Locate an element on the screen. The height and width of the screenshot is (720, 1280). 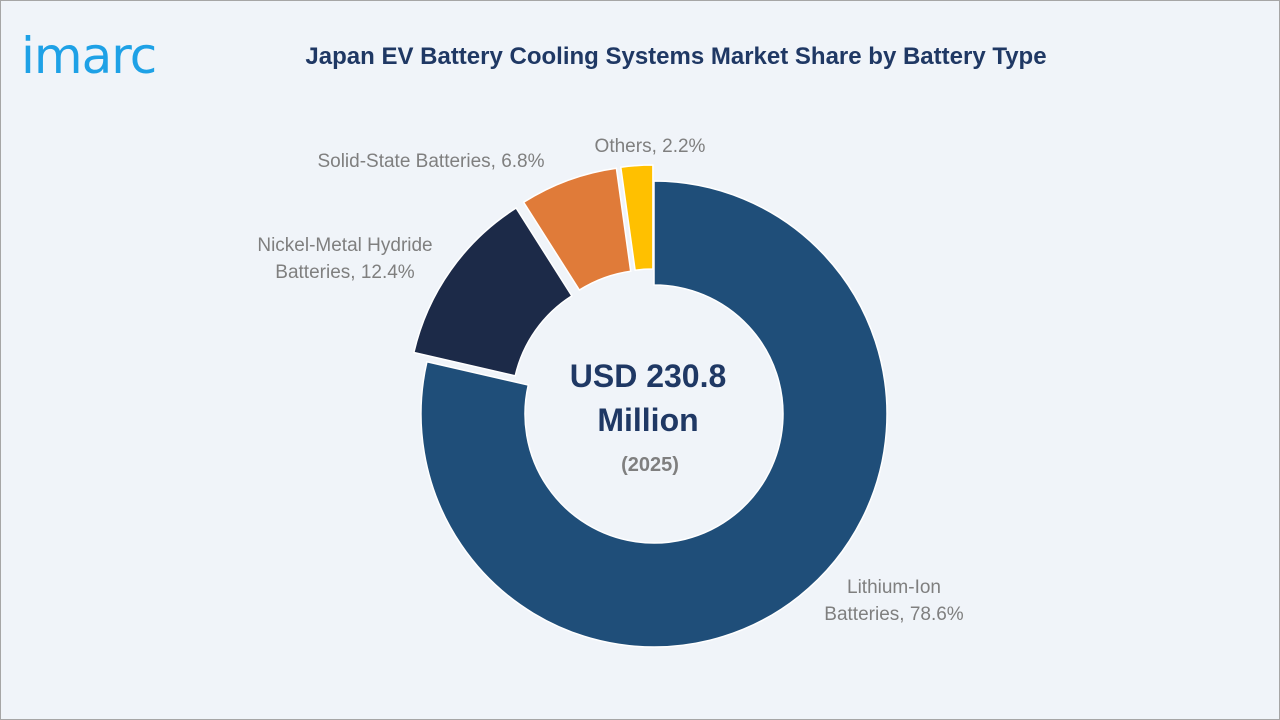
logo-text: imarc is located at coordinates (88, 56).